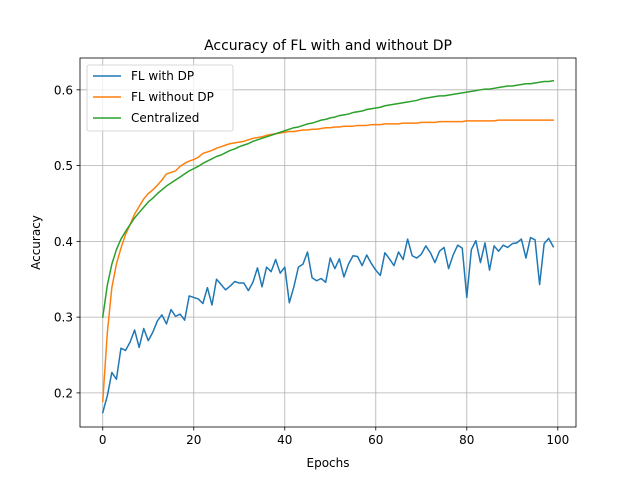 The image size is (640, 480). Describe the element at coordinates (63, 166) in the screenshot. I see `y-tick-label: 0.5` at that location.